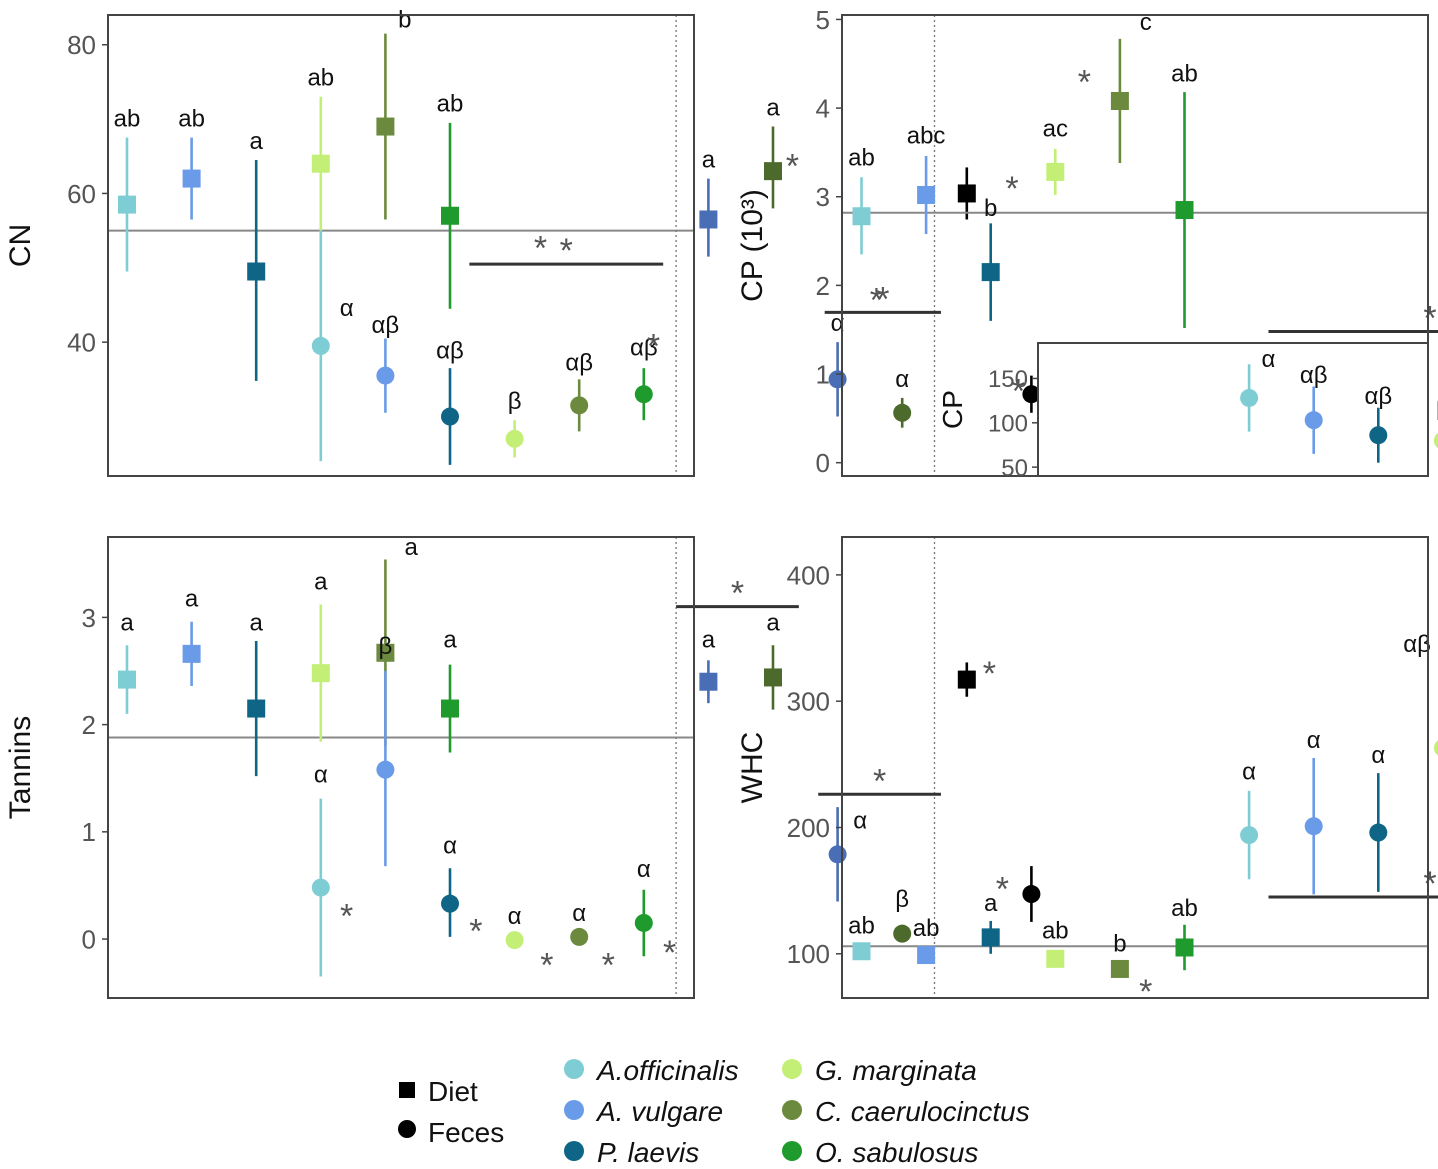  Describe the element at coordinates (1008, 379) in the screenshot. I see `y-tick-label: 150` at that location.